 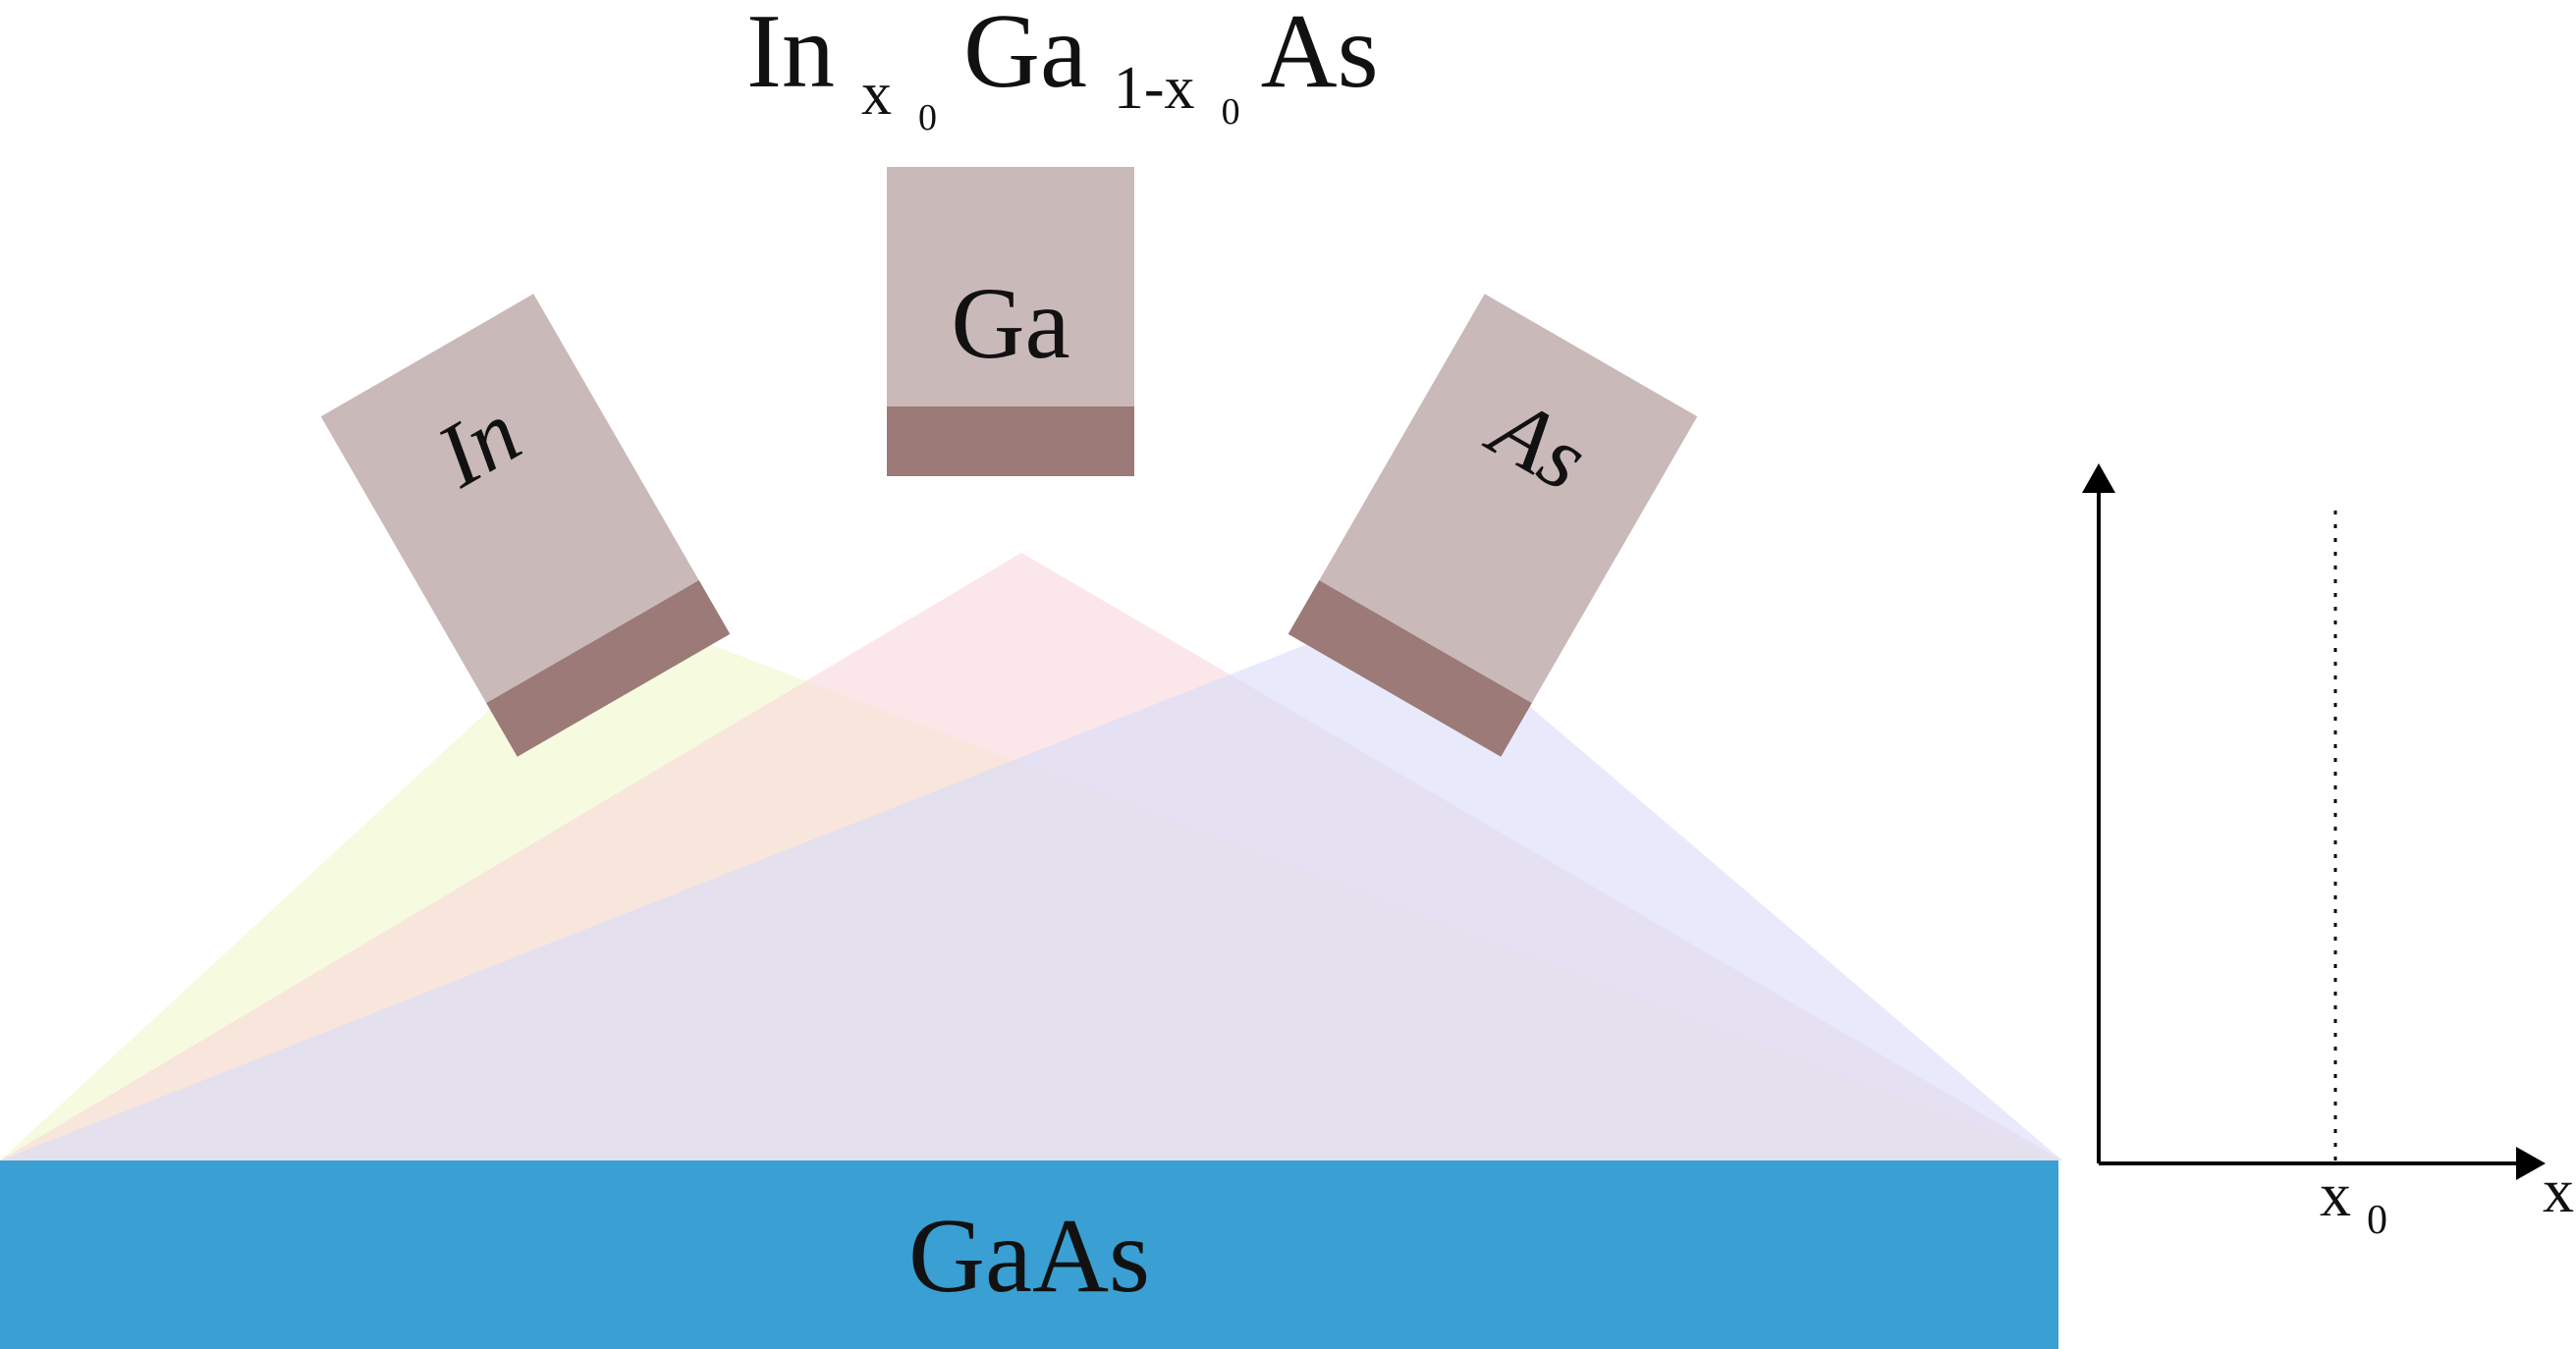 I want to click on formula-ga-sub: 1-x, so click(x=1154, y=88).